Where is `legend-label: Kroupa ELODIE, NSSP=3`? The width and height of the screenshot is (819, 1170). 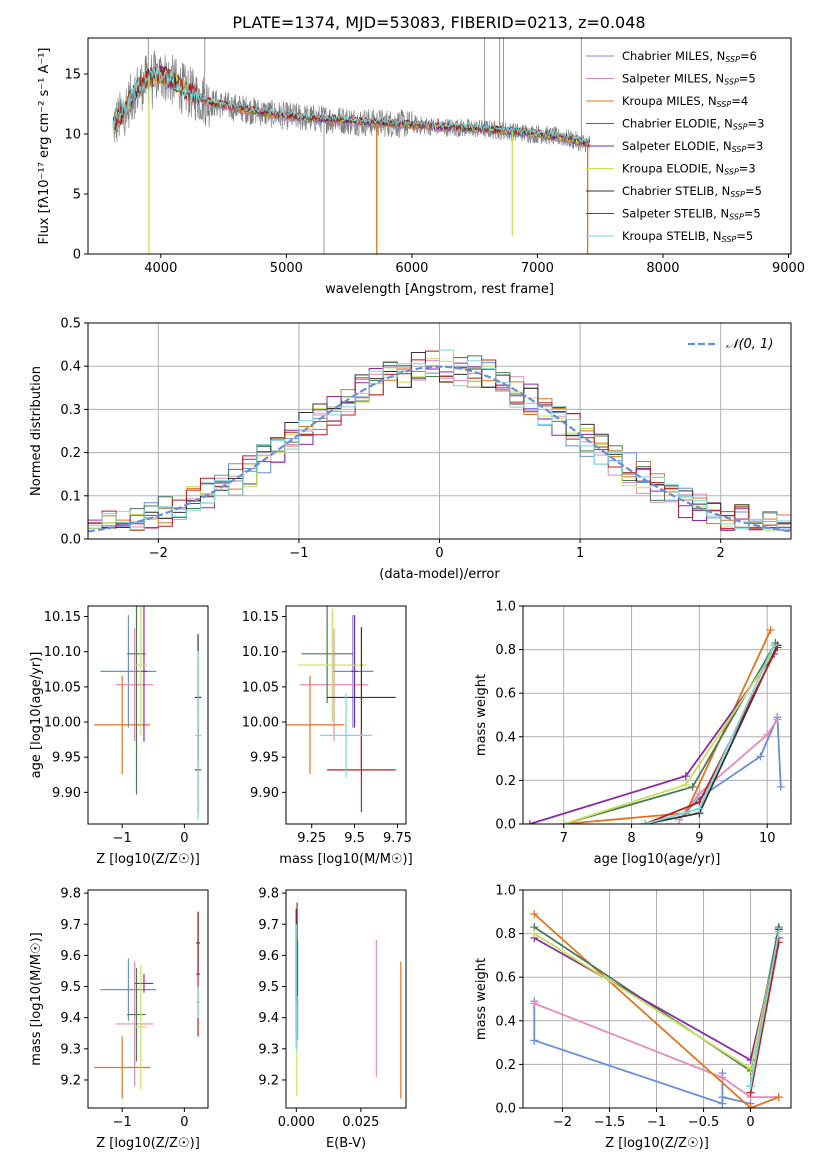
legend-label: Kroupa ELODIE, NSSP=3 is located at coordinates (689, 169).